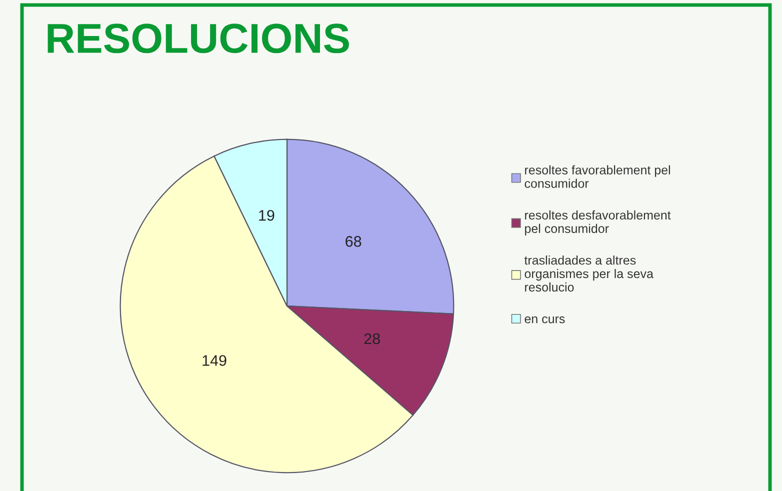  Describe the element at coordinates (589, 274) in the screenshot. I see `legend-label: trasliadades a altres organismes per la seva resolucio` at that location.